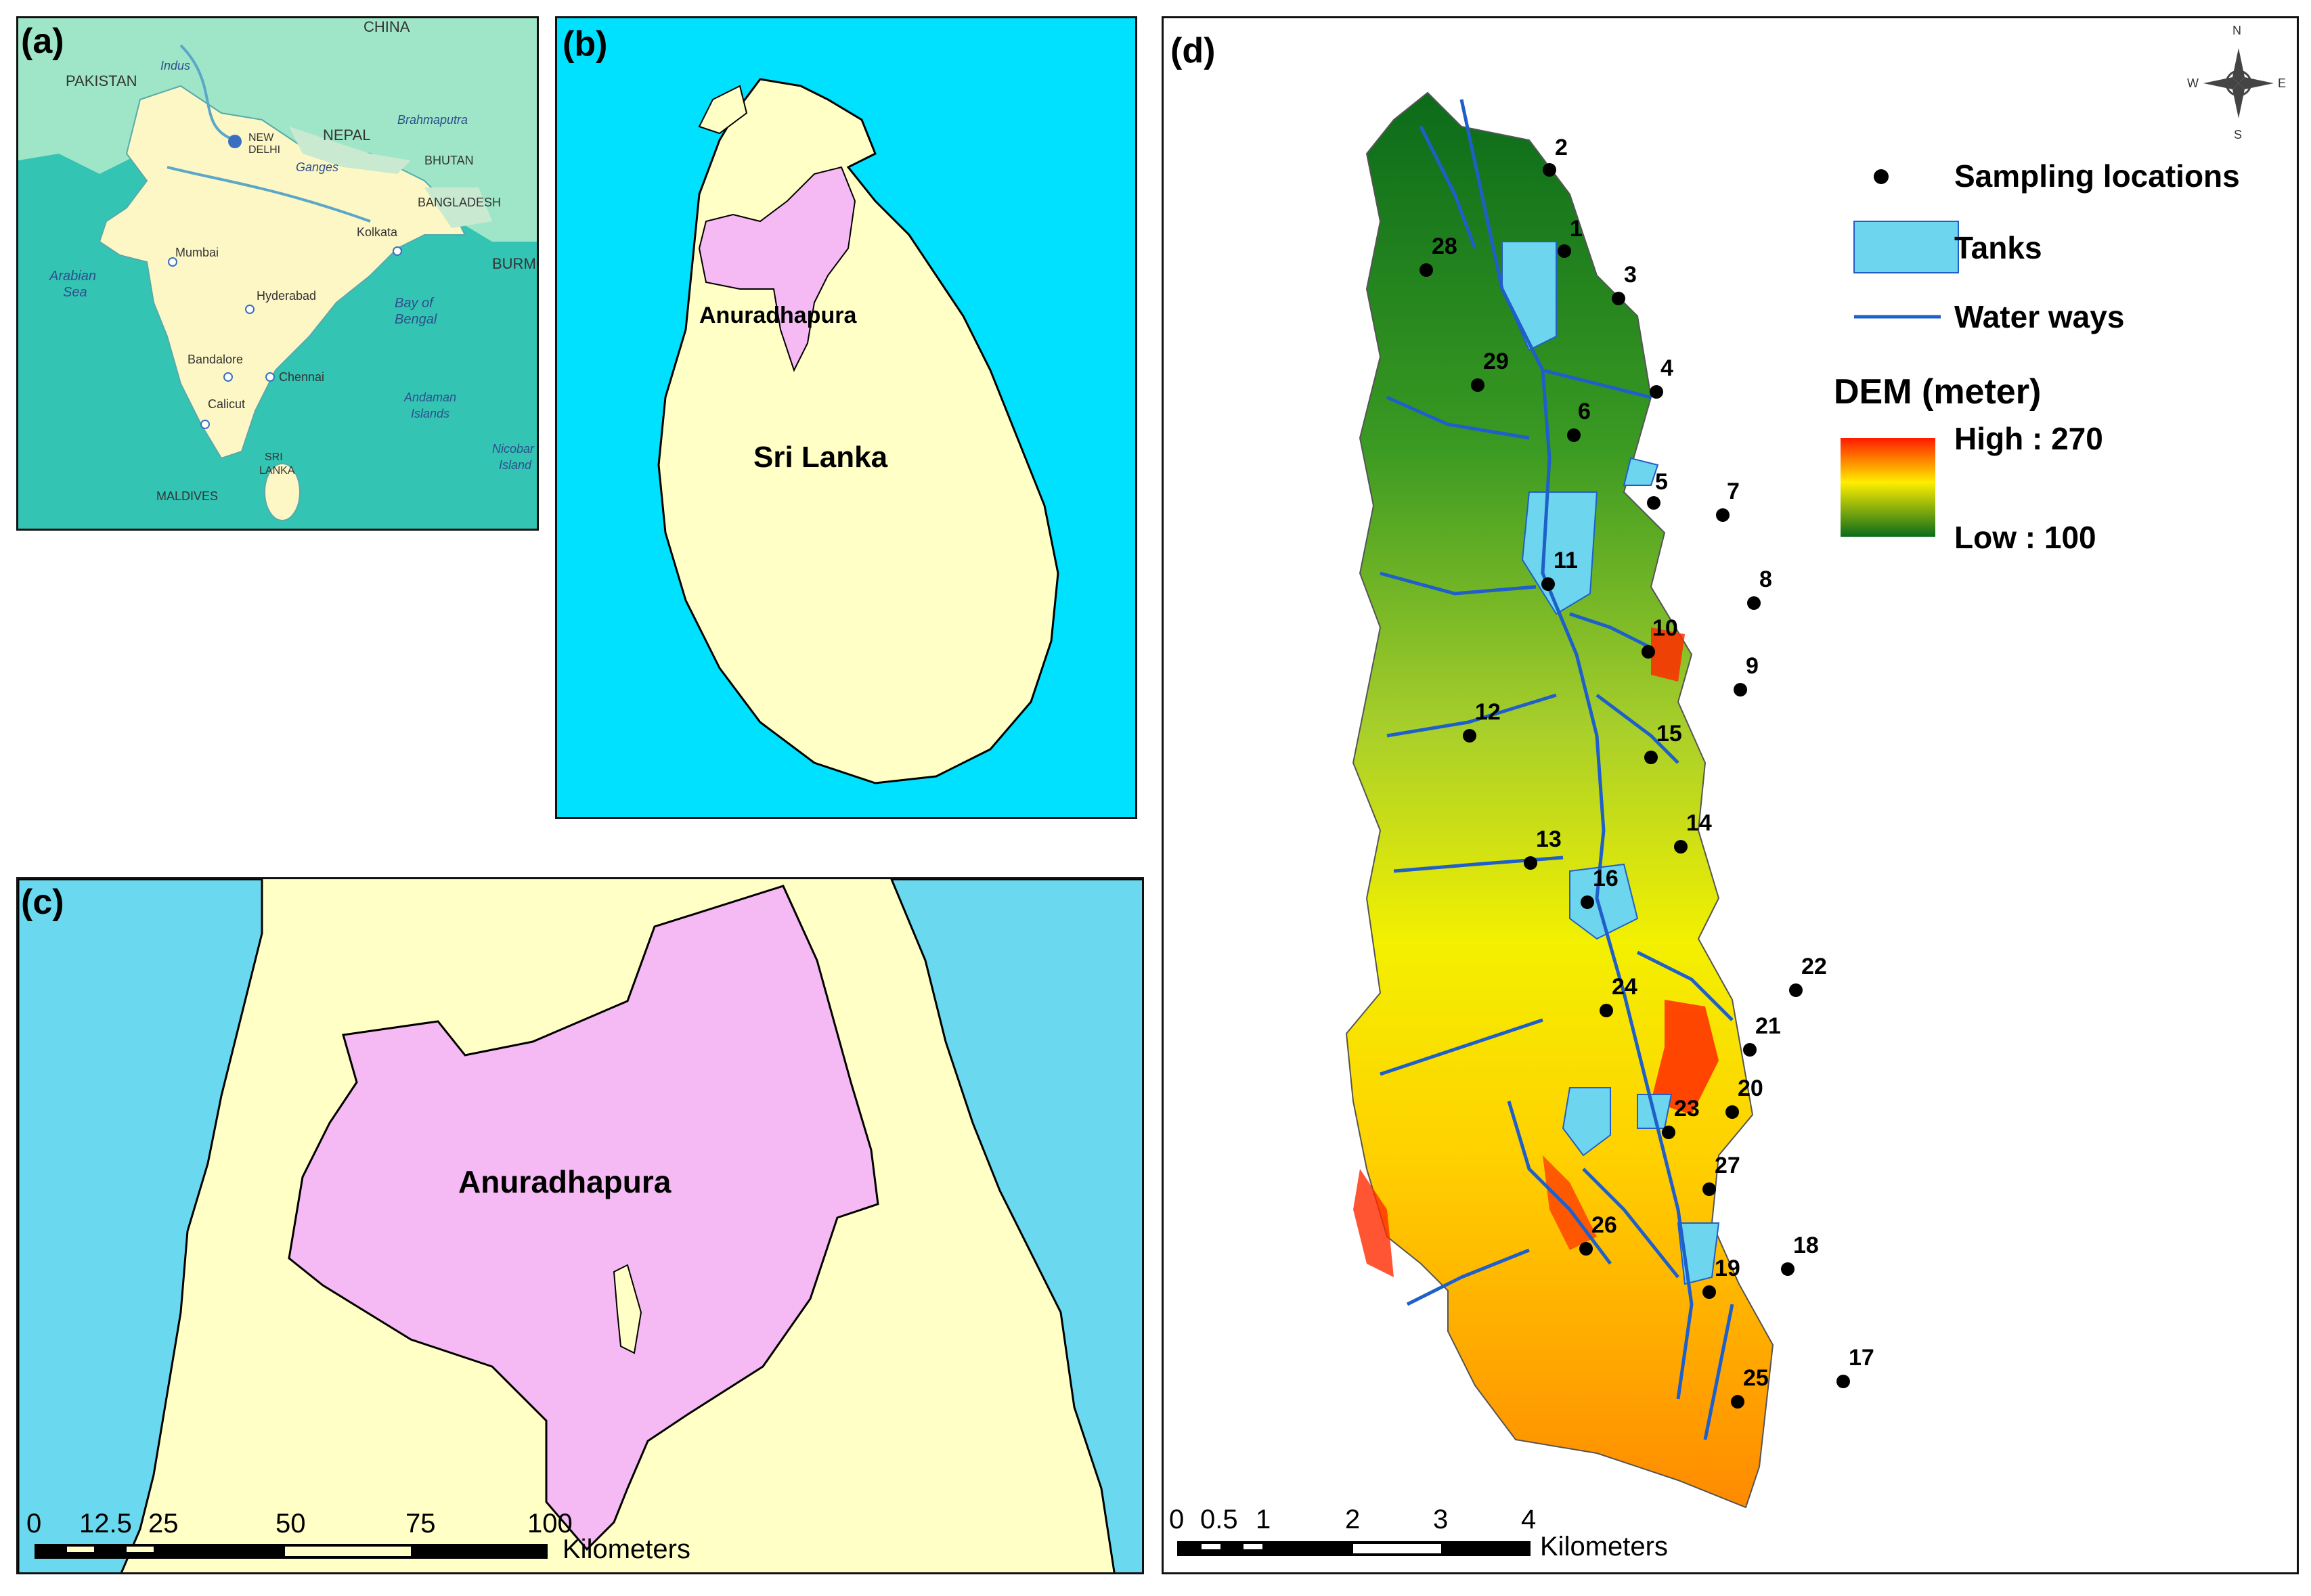  What do you see at coordinates (264, 144) in the screenshot?
I see `label-new-delhi: NEW DELHI` at bounding box center [264, 144].